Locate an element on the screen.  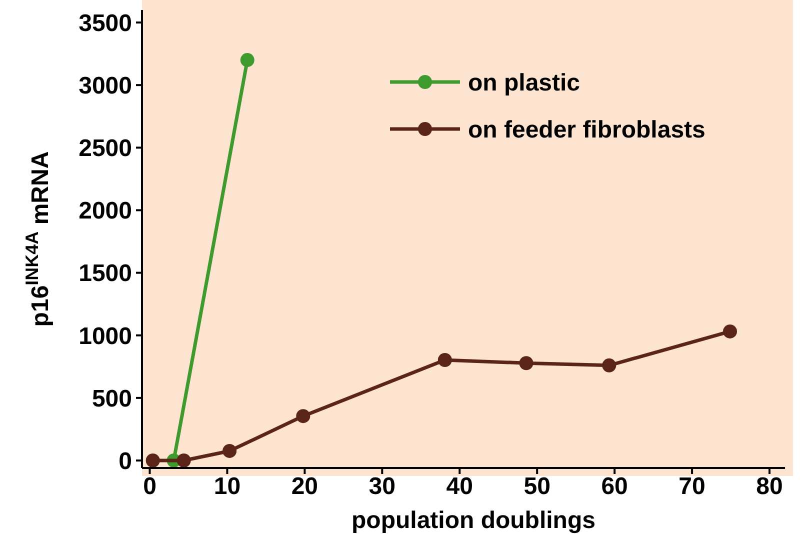
x-tick-label: 40 is located at coordinates (459, 486).